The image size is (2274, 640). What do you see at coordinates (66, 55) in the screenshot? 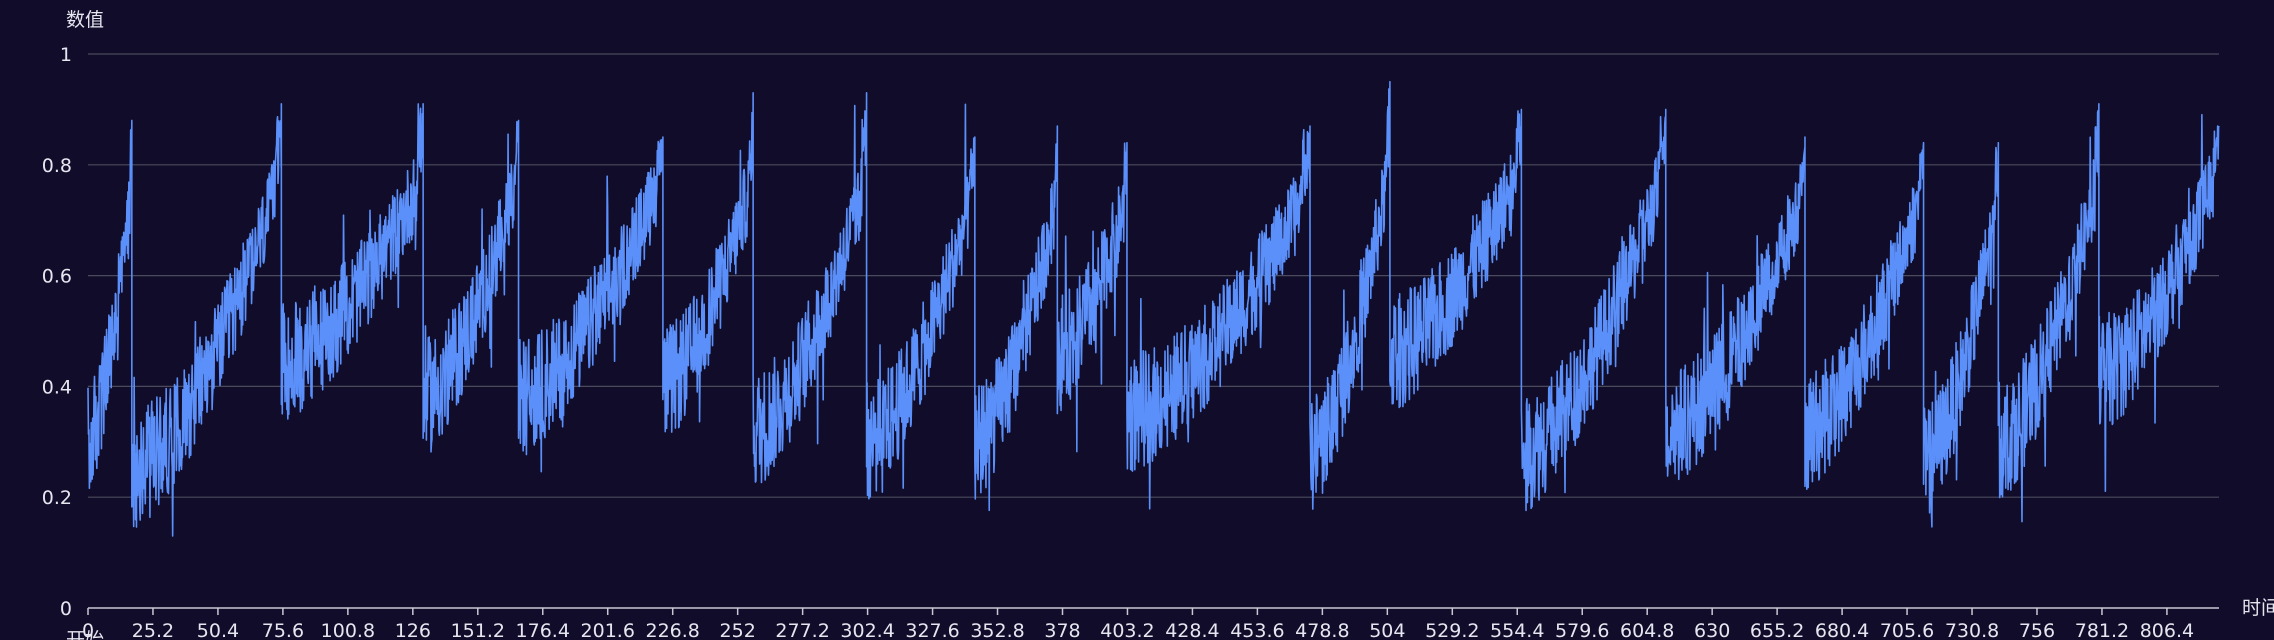
I see `y-tick-label: 1` at bounding box center [66, 55].